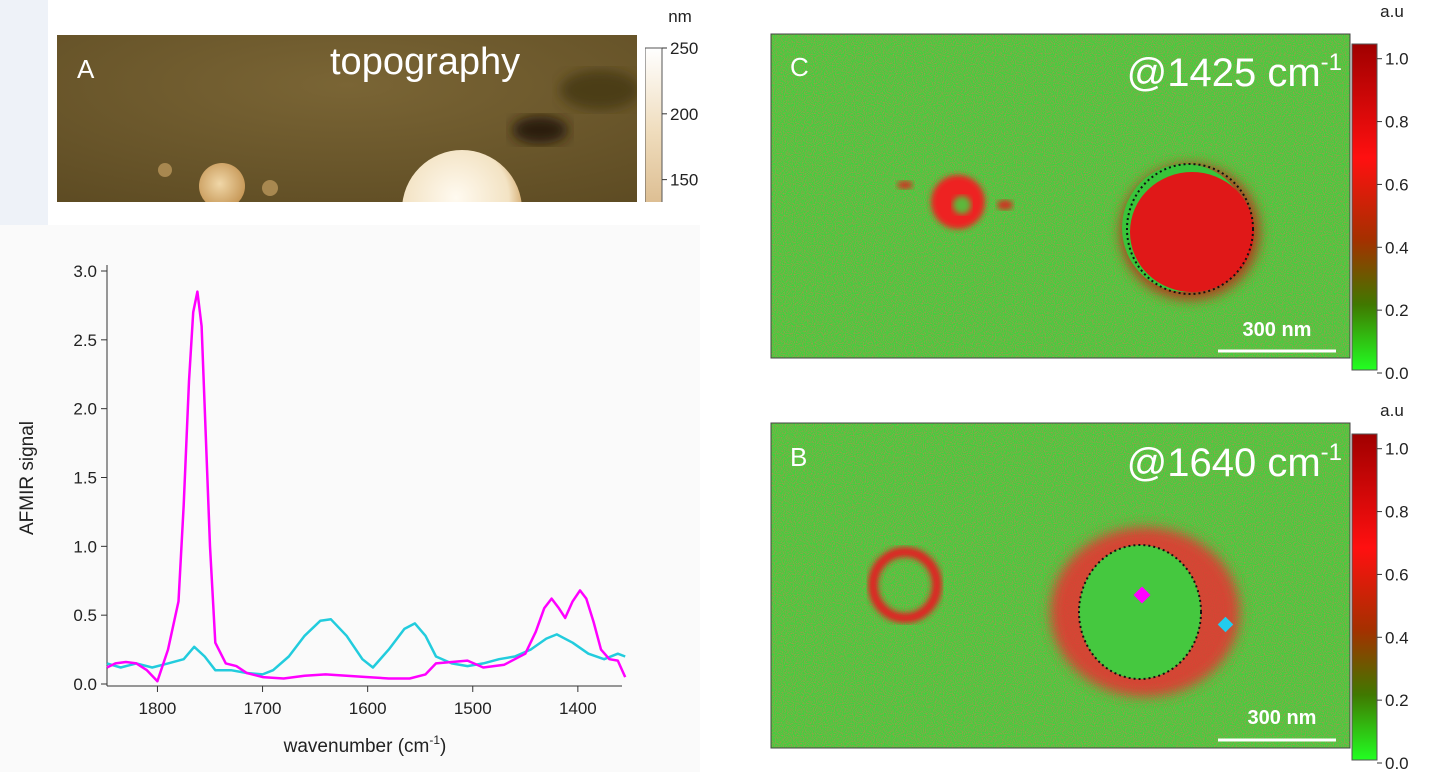  Describe the element at coordinates (347, 118) in the screenshot. I see `topography-image` at that location.